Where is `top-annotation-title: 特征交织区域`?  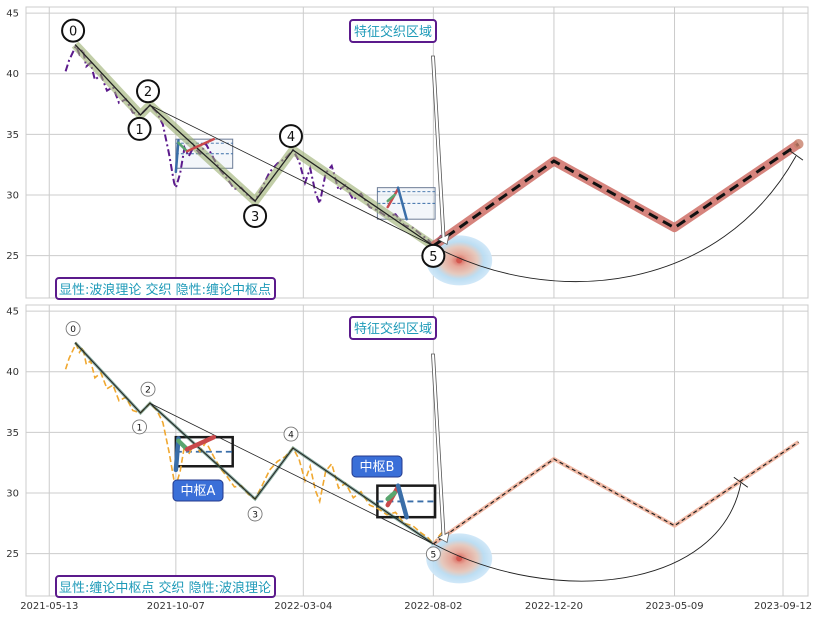 top-annotation-title: 特征交织区域 is located at coordinates (393, 31).